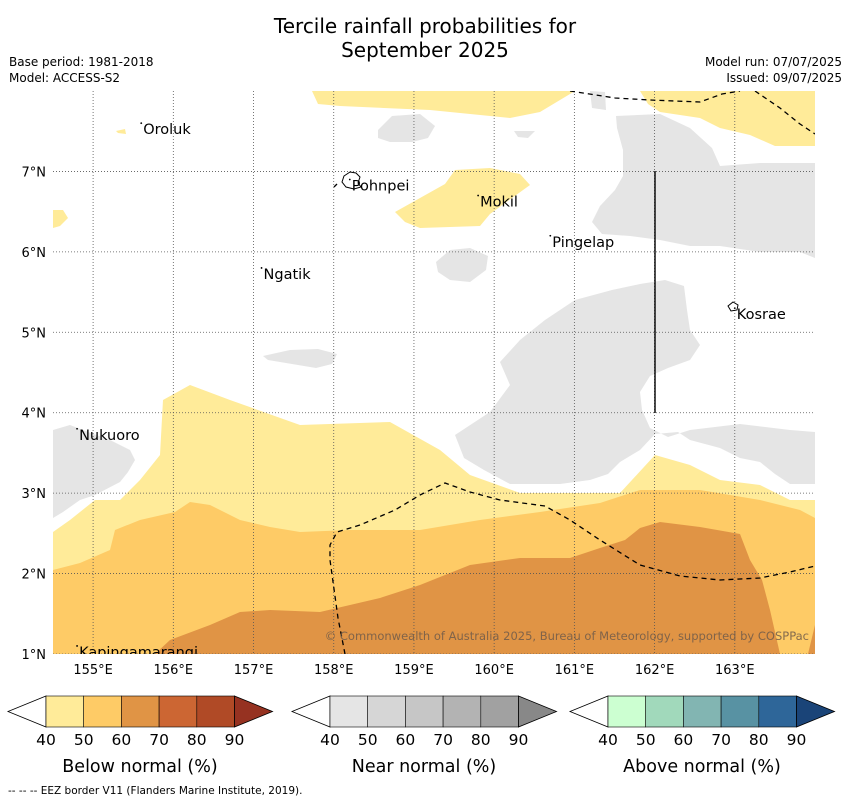 The width and height of the screenshot is (850, 804). What do you see at coordinates (34, 172) in the screenshot?
I see `latitude-tick-label: 7°N` at bounding box center [34, 172].